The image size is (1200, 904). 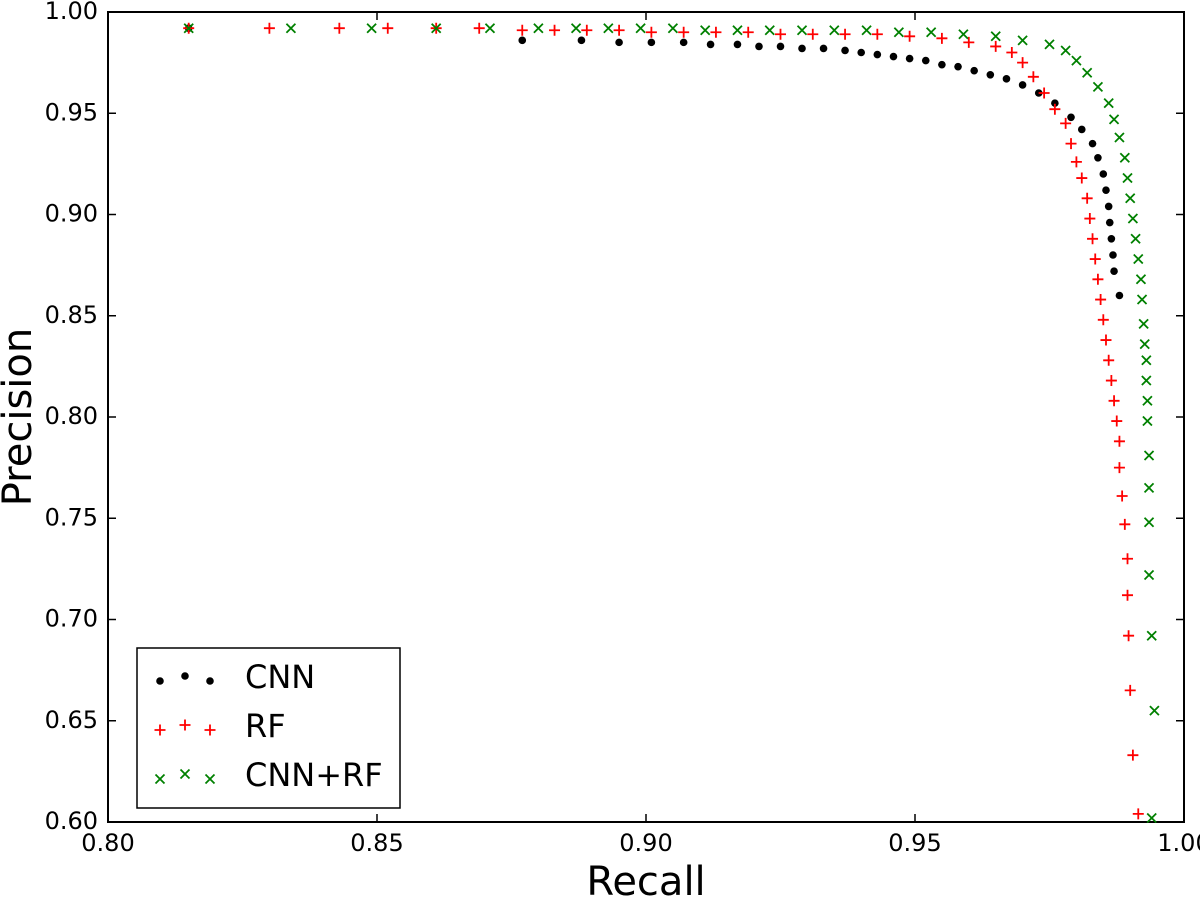 I want to click on y-tick-label: 0.95, so click(x=71, y=112).